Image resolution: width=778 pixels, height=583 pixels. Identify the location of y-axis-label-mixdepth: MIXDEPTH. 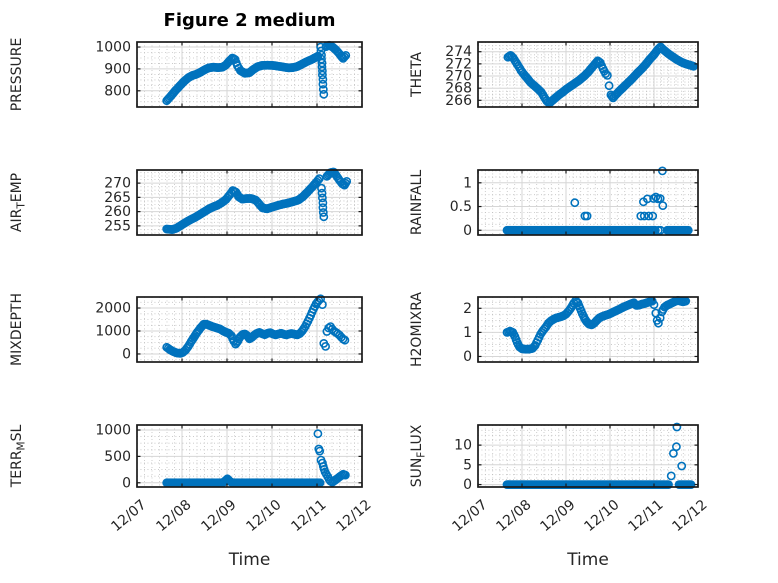
(17, 329).